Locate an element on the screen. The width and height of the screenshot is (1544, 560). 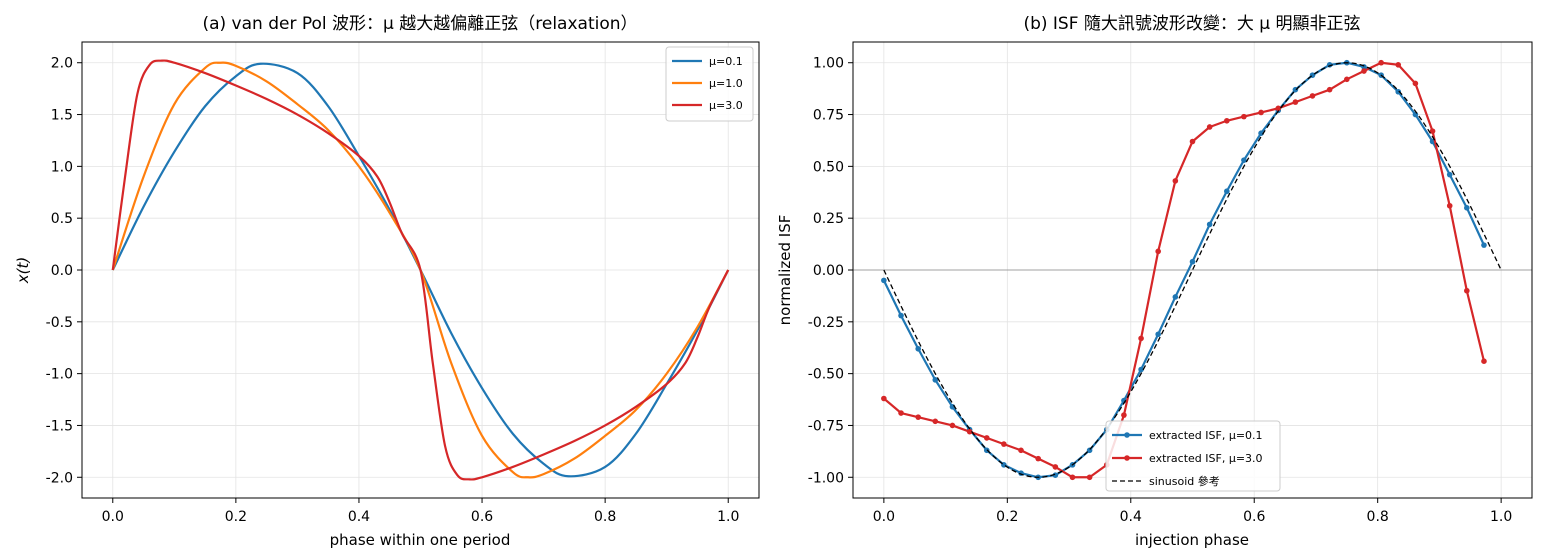
panel-b-ytick-label: 0.00 is located at coordinates (828, 271).